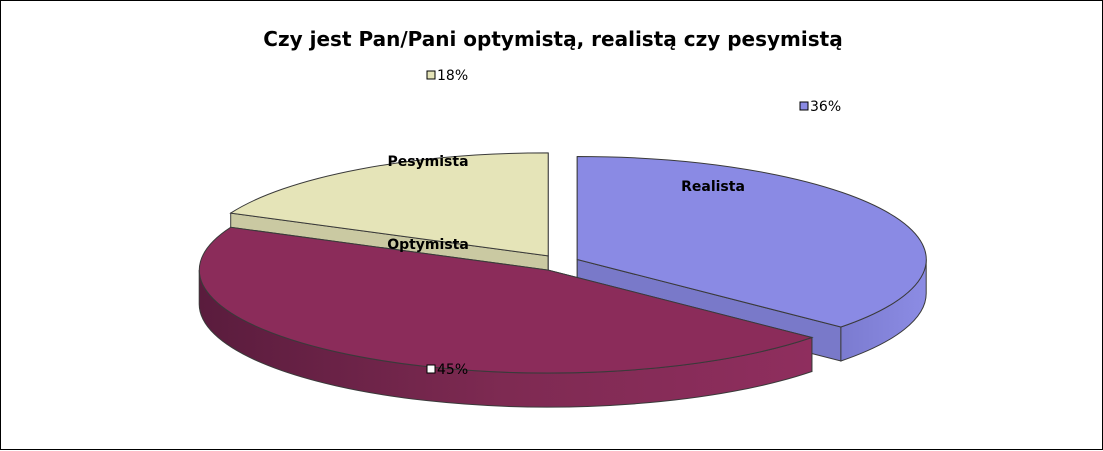 The width and height of the screenshot is (1103, 451). I want to click on value-label-text: 36%, so click(825, 107).